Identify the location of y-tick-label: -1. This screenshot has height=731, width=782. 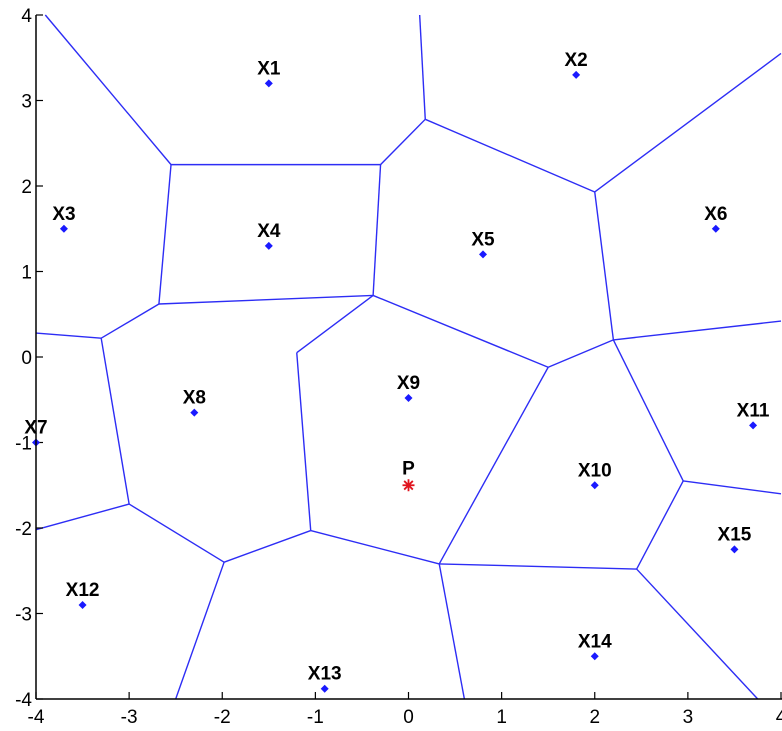
(23, 444).